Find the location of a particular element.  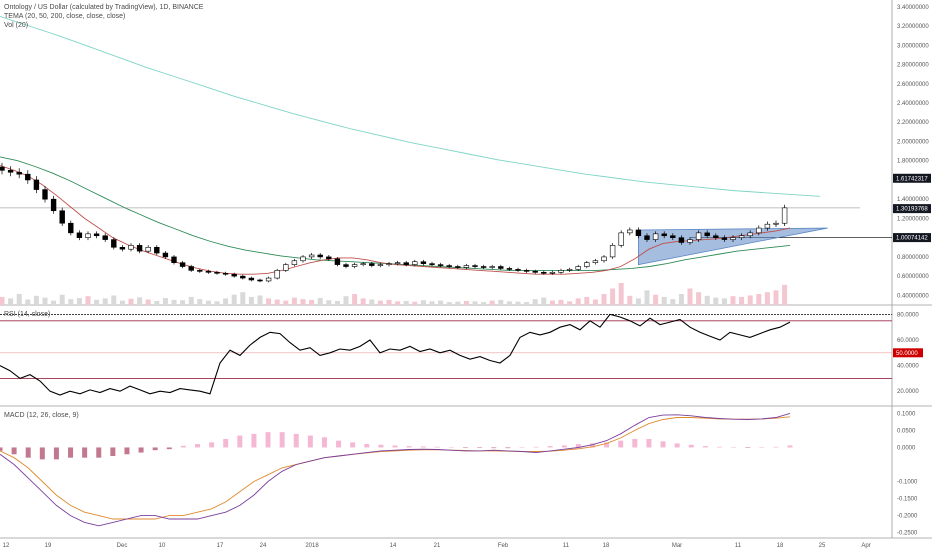

price-tick-label: 3.40000000 is located at coordinates (913, 8).